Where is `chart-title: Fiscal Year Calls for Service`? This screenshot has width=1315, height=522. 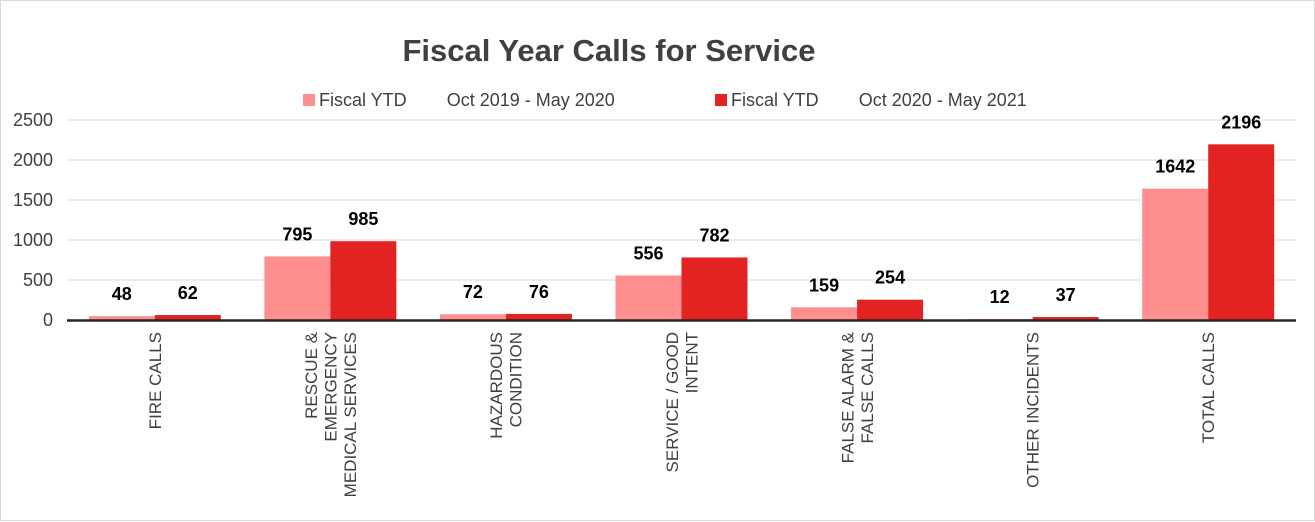
chart-title: Fiscal Year Calls for Service is located at coordinates (608, 50).